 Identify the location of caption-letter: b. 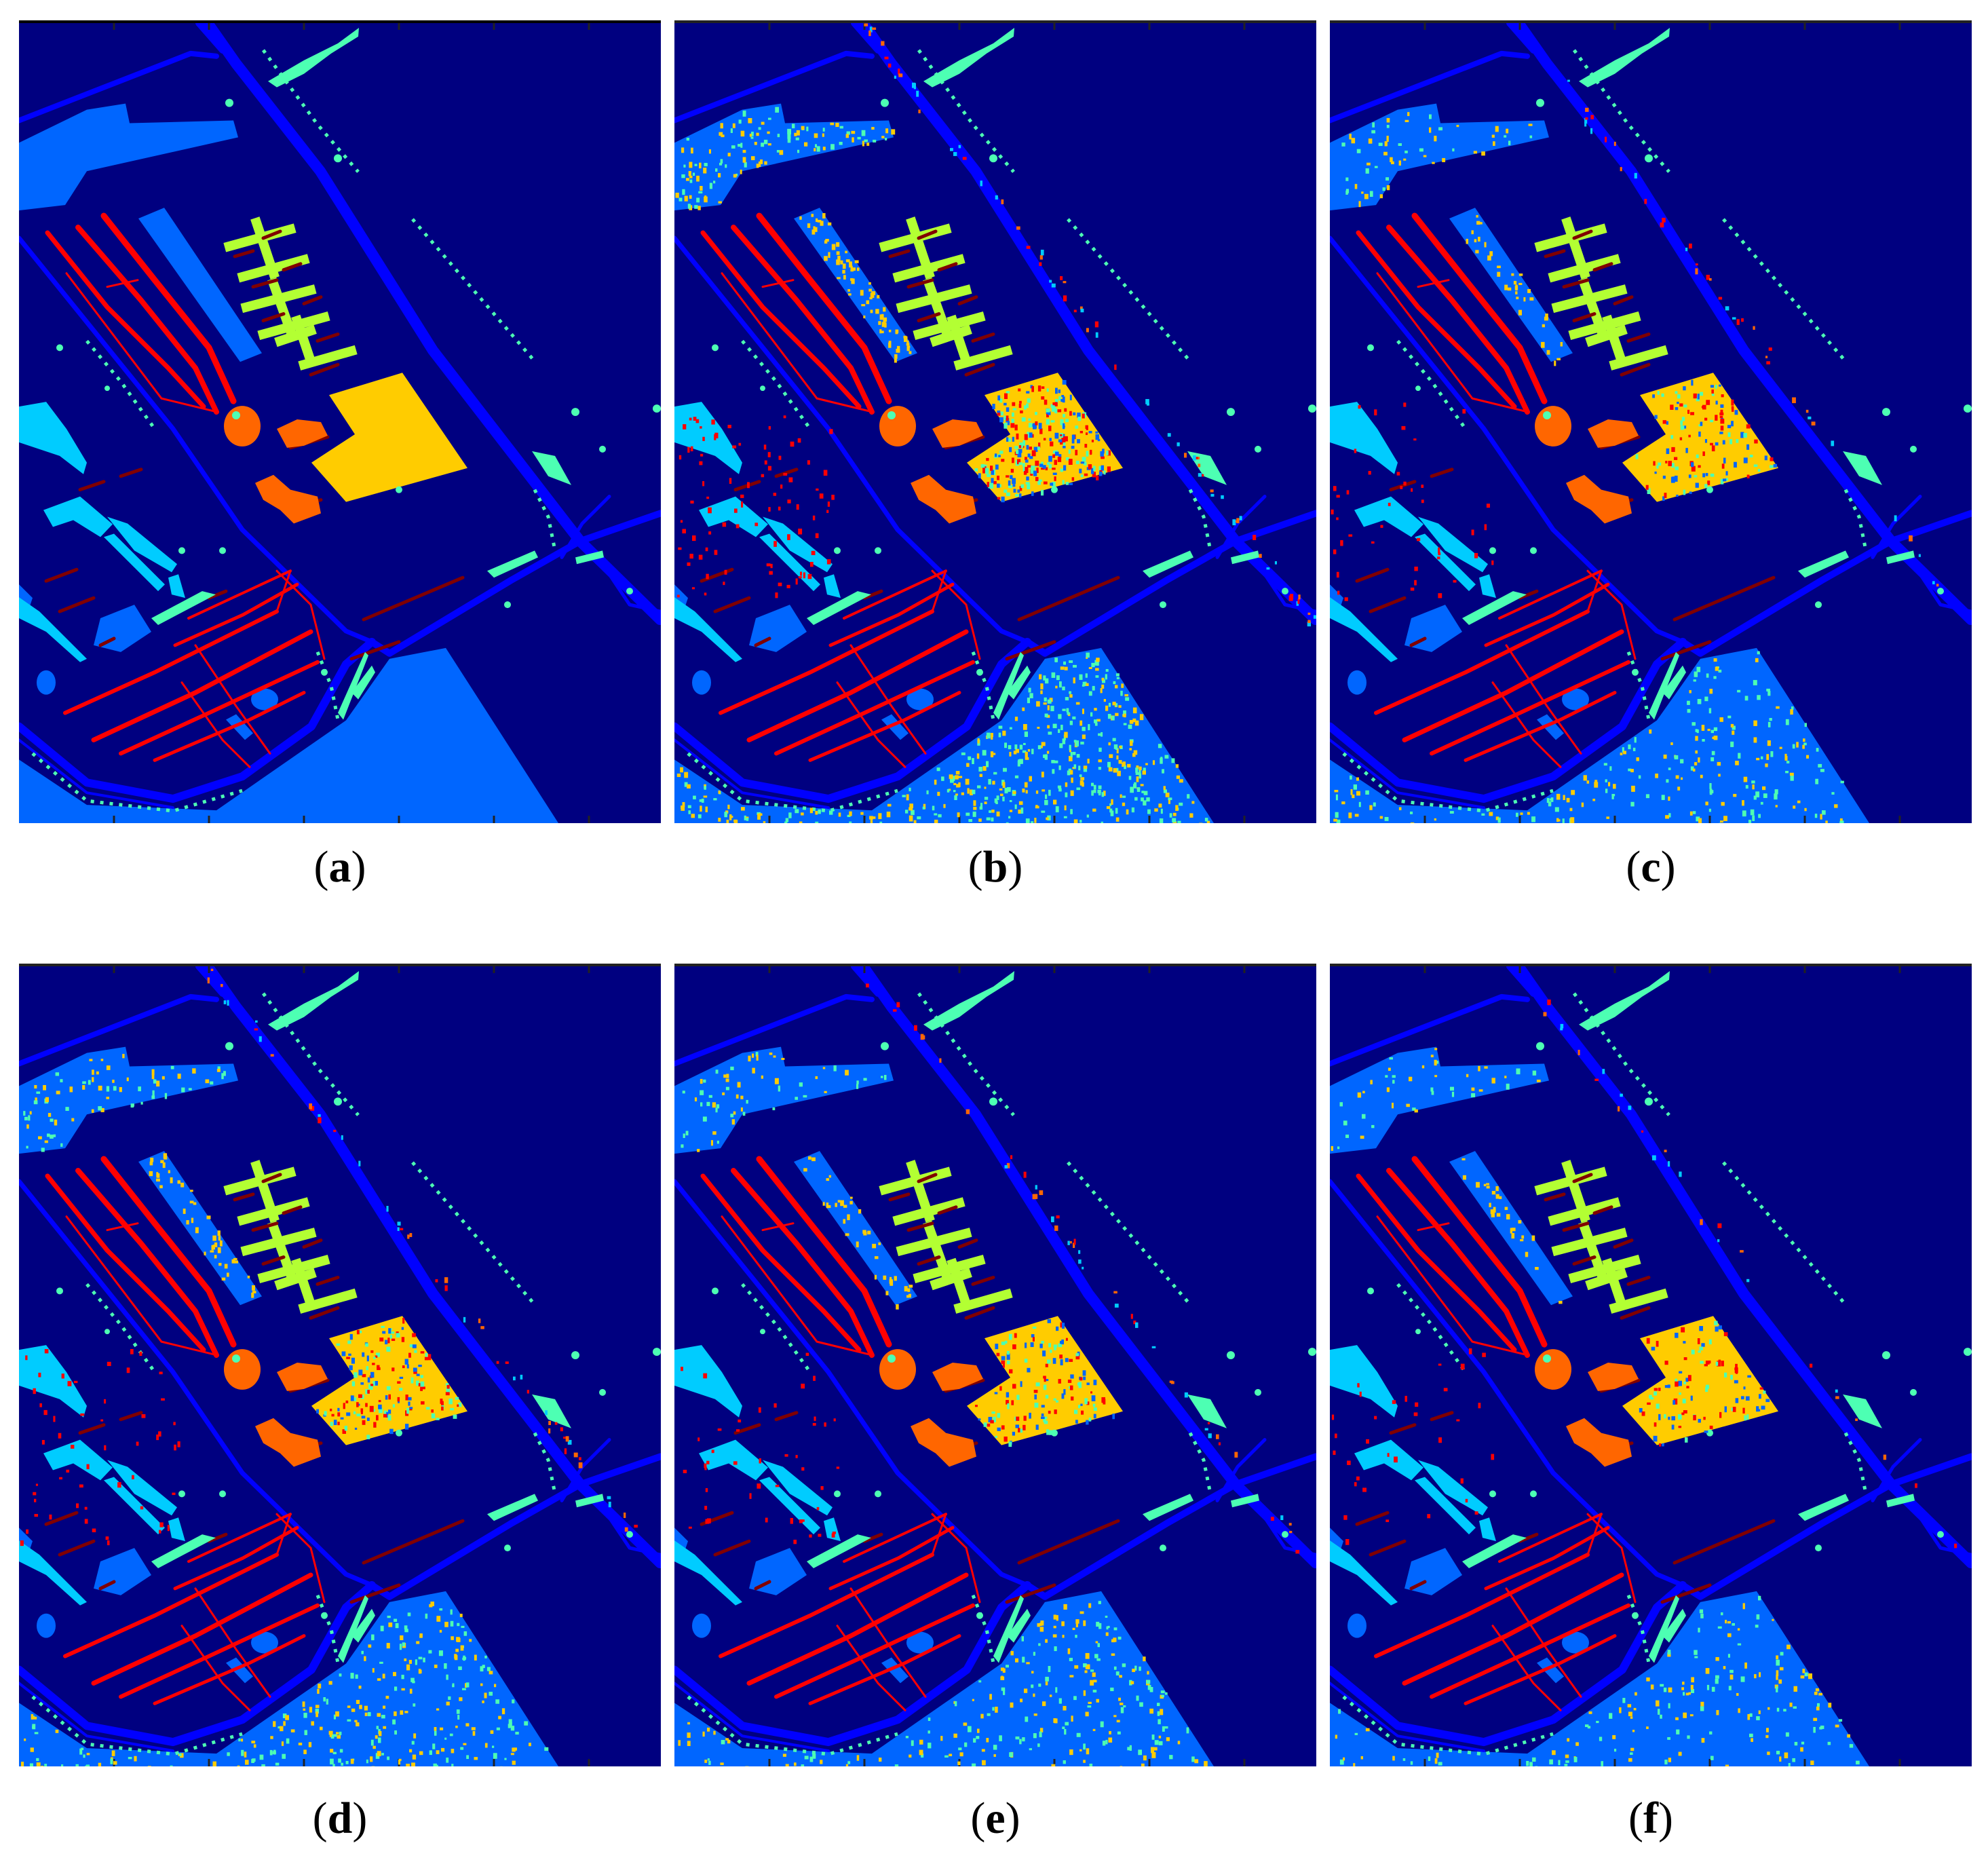
(995, 867).